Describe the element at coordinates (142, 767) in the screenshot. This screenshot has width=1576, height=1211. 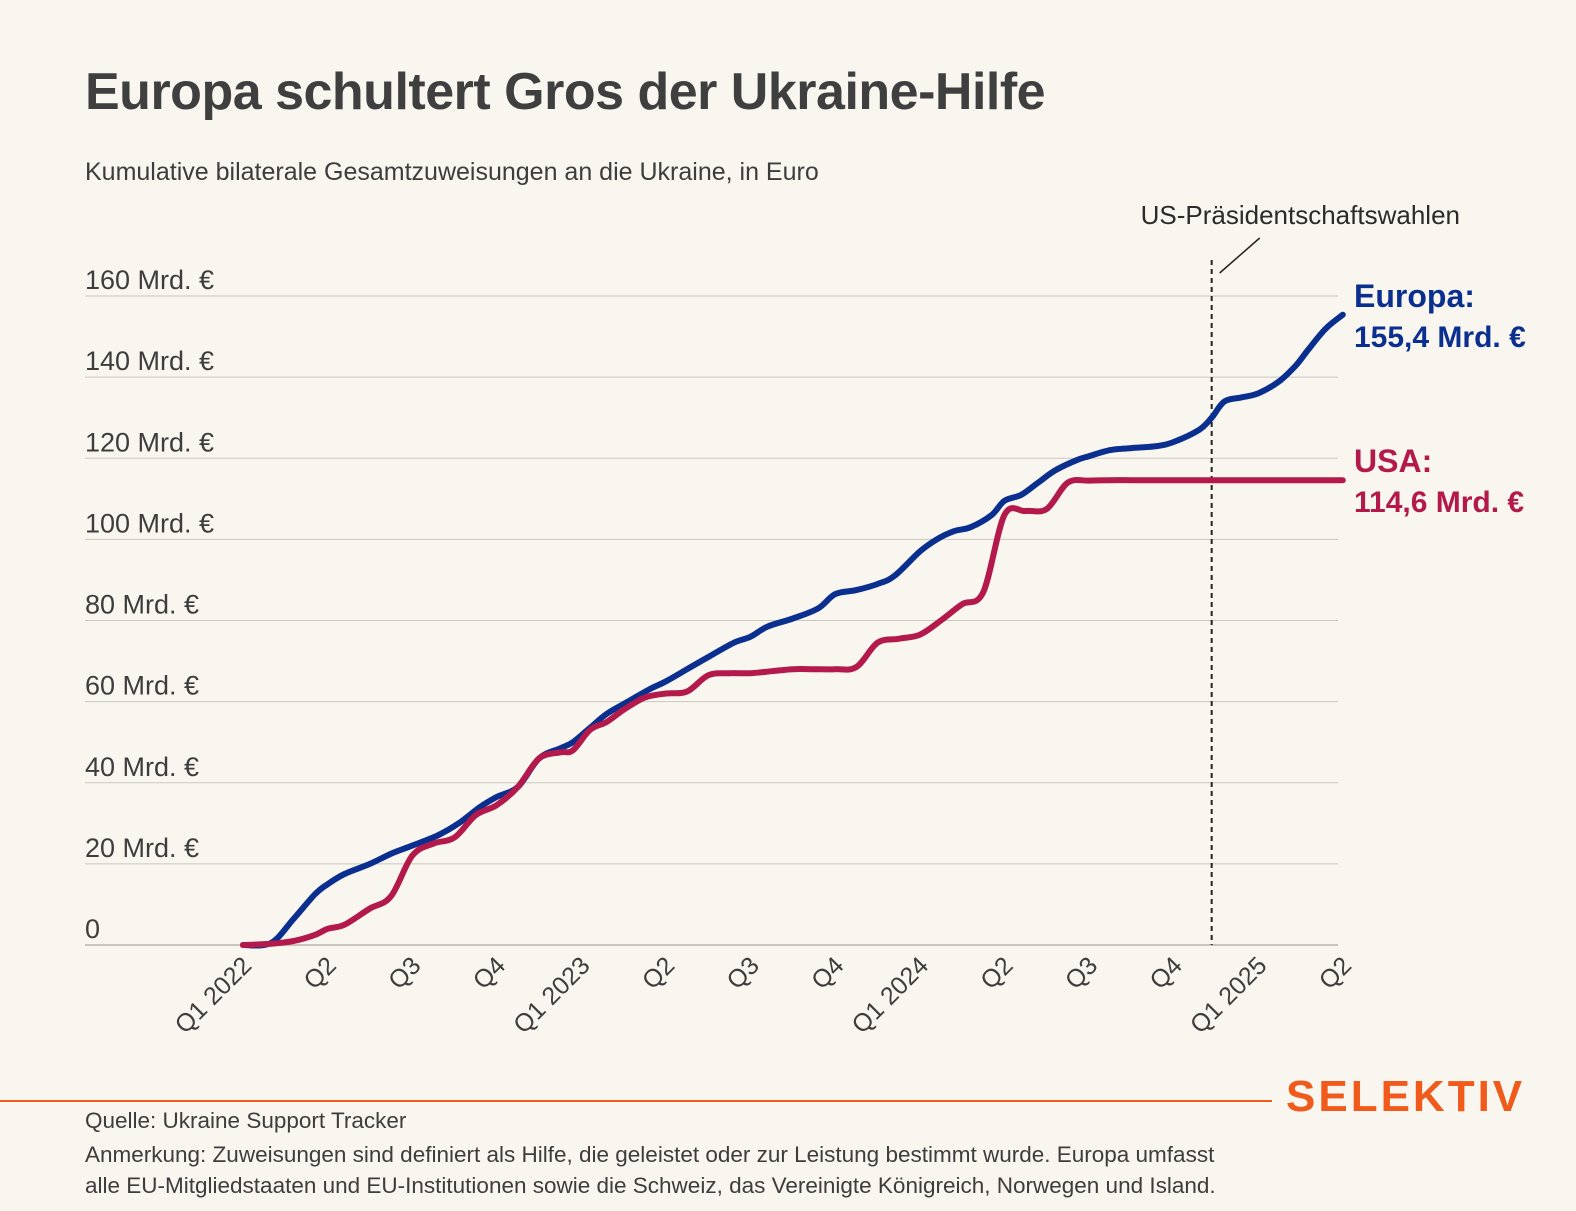
I see `y-tick-label: 40 Mrd. €` at that location.